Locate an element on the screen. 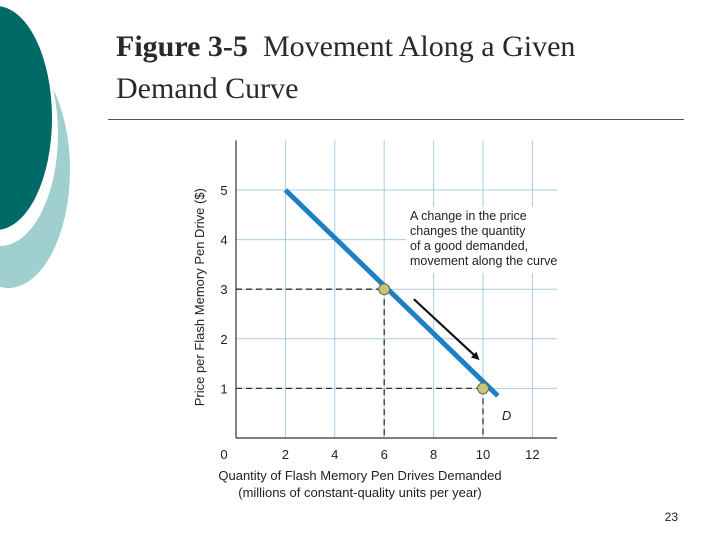  y-tick-label-1: 1 is located at coordinates (223, 388).